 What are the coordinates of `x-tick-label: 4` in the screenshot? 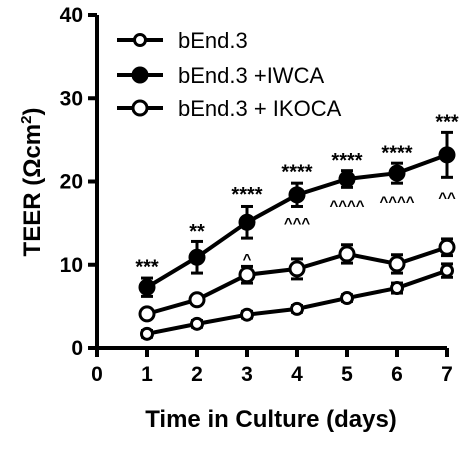 It's located at (297, 374).